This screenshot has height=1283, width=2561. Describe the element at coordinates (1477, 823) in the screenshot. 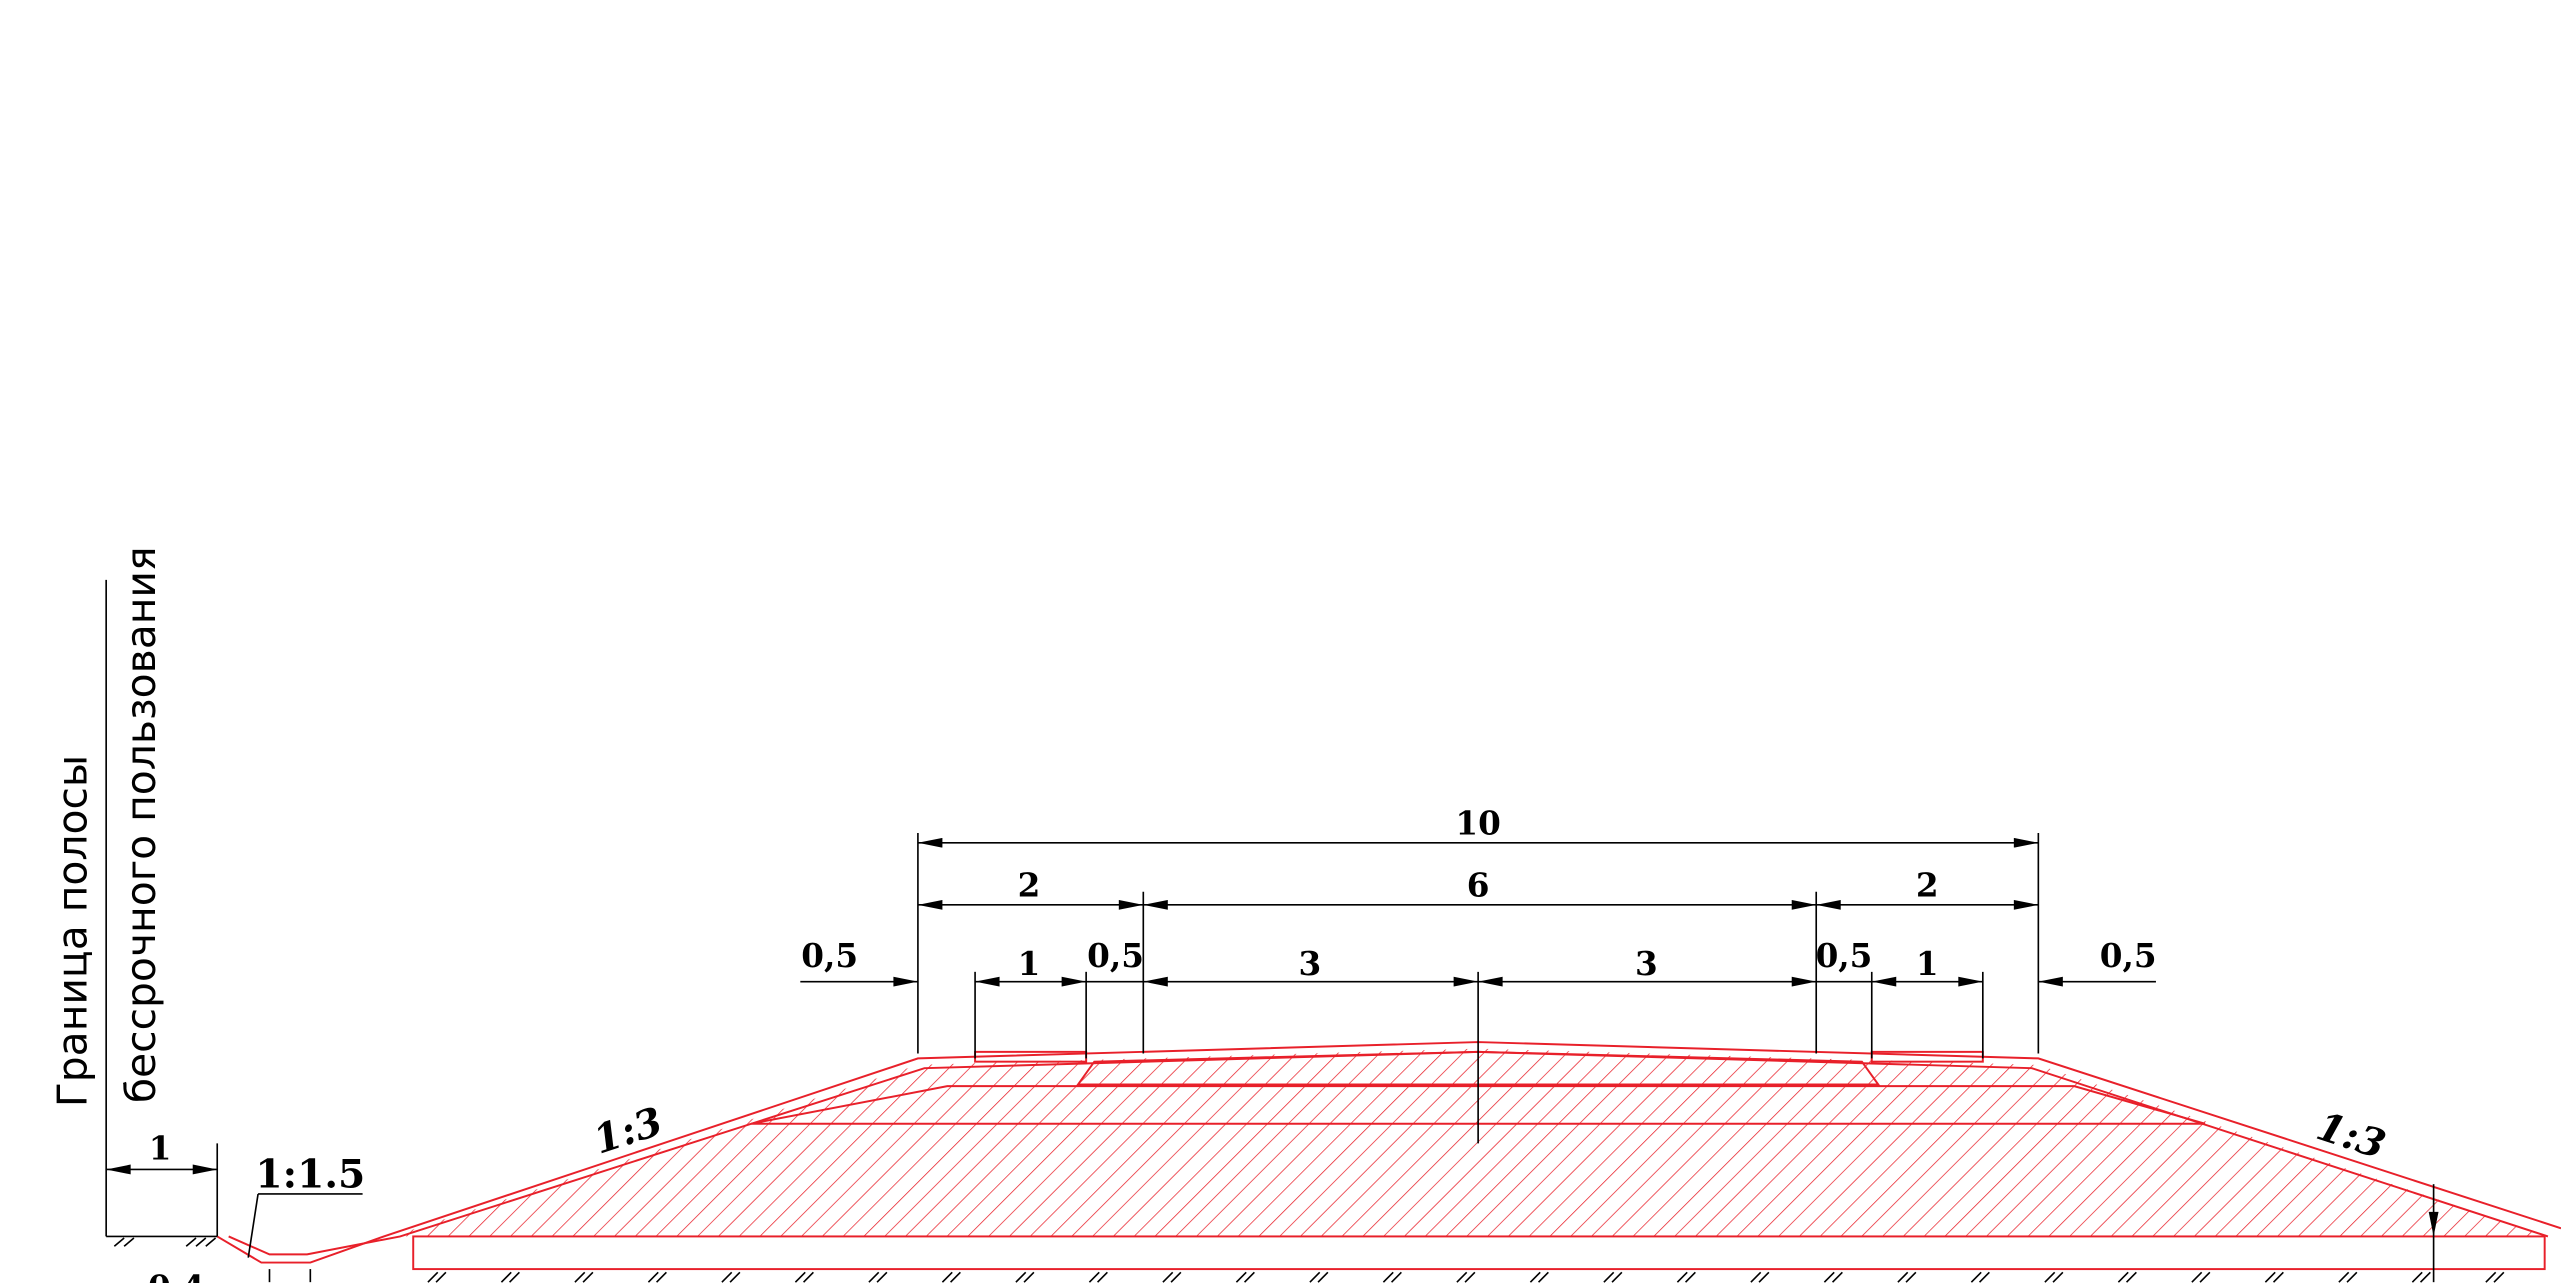

I see `label: 10` at that location.